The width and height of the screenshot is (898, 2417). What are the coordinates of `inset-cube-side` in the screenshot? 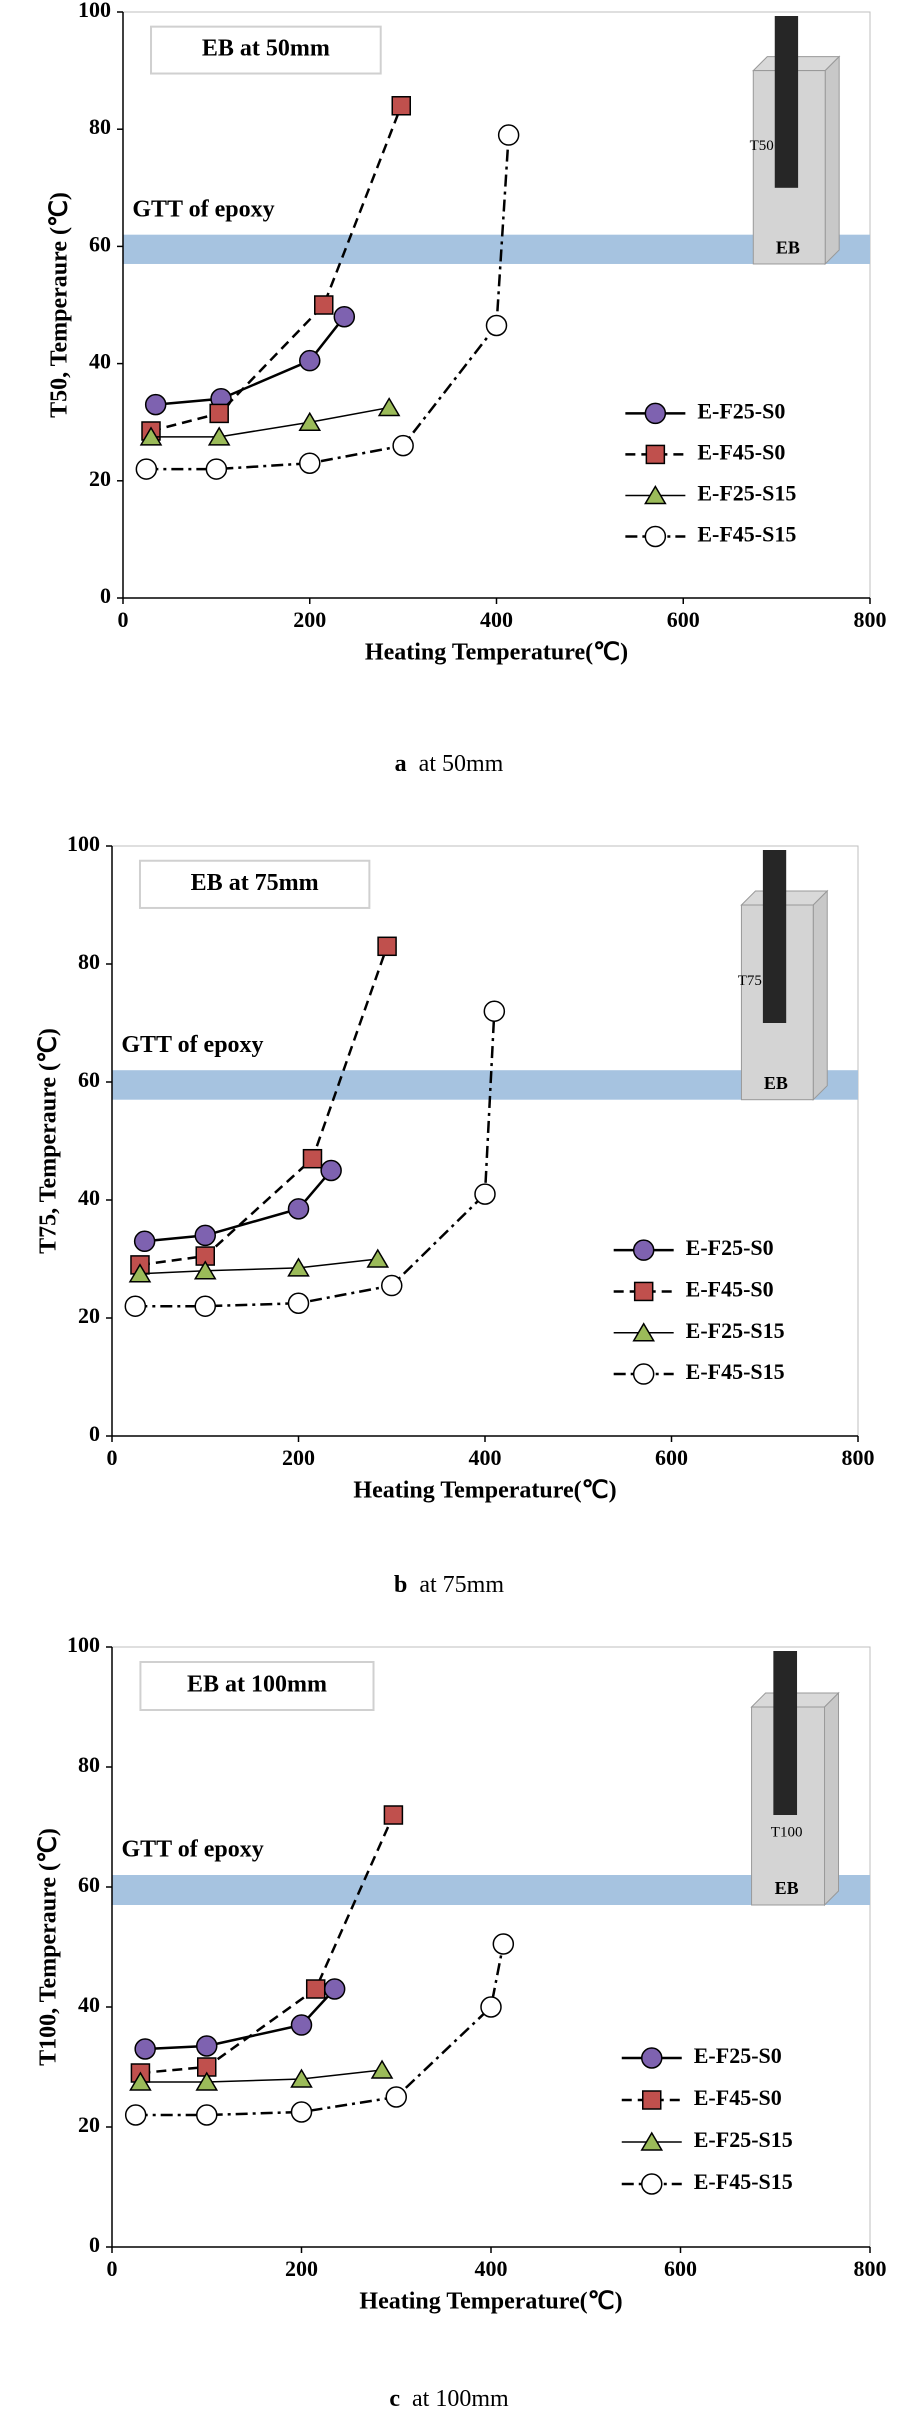 It's located at (832, 1799).